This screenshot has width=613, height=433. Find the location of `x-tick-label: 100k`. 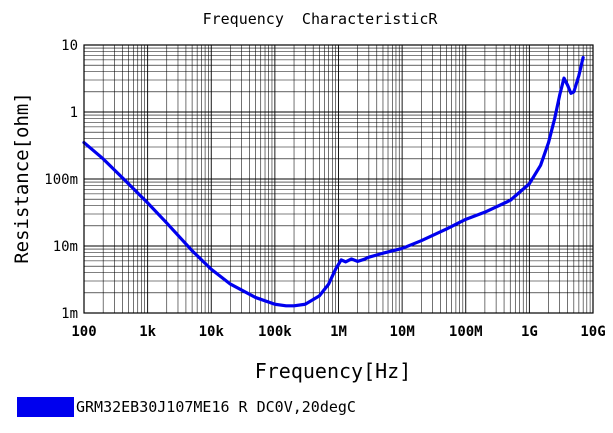

x-tick-label: 100k is located at coordinates (275, 332).